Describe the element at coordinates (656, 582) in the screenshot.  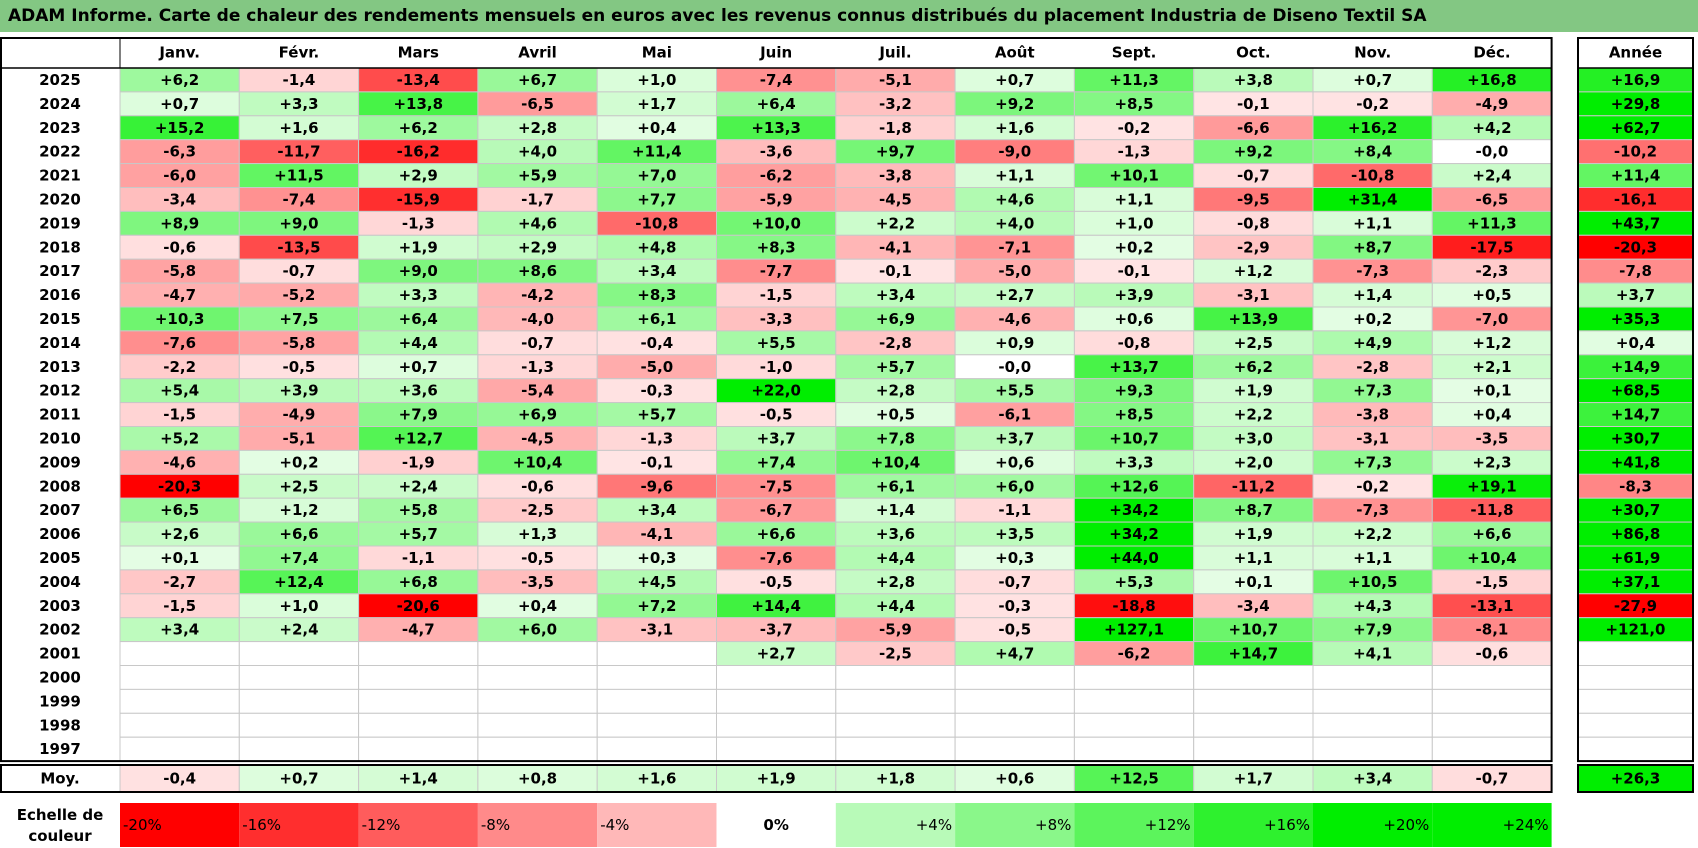
I see `cell-value: +4,5` at that location.